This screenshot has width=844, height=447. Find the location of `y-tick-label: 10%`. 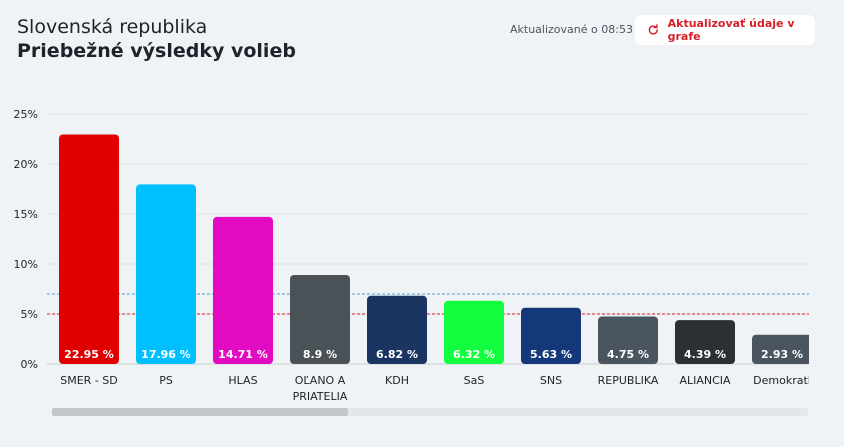

y-tick-label: 10% is located at coordinates (26, 264).